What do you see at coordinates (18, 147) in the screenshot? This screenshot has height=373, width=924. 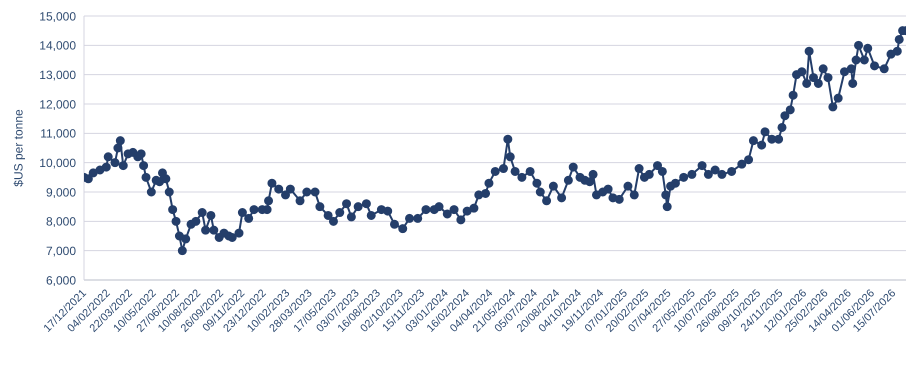 I see `y-axis-title: $US per tonne` at bounding box center [18, 147].